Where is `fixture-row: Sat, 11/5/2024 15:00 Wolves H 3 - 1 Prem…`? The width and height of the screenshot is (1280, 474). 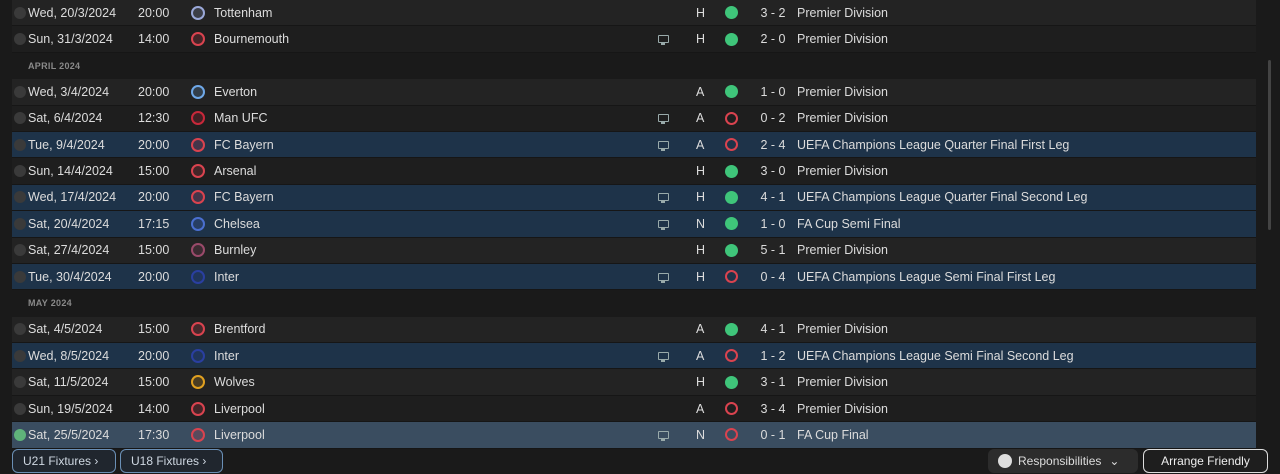 fixture-row: Sat, 11/5/2024 15:00 Wolves H 3 - 1 Prem… is located at coordinates (634, 382).